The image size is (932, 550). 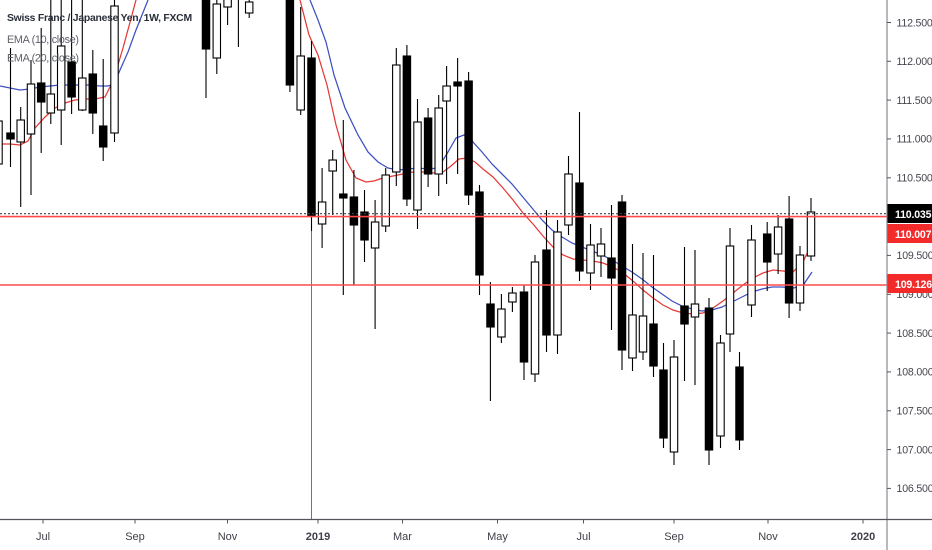 What do you see at coordinates (914, 101) in the screenshot?
I see `svg-text: 111.500` at bounding box center [914, 101].